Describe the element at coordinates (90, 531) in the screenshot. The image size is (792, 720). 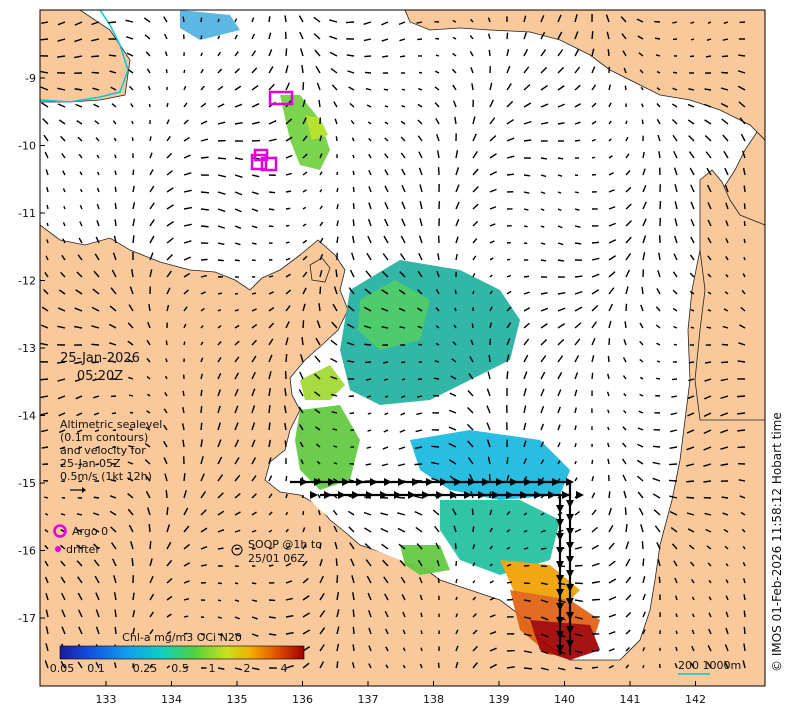
I see `argo-legend-label: Argo 0` at that location.